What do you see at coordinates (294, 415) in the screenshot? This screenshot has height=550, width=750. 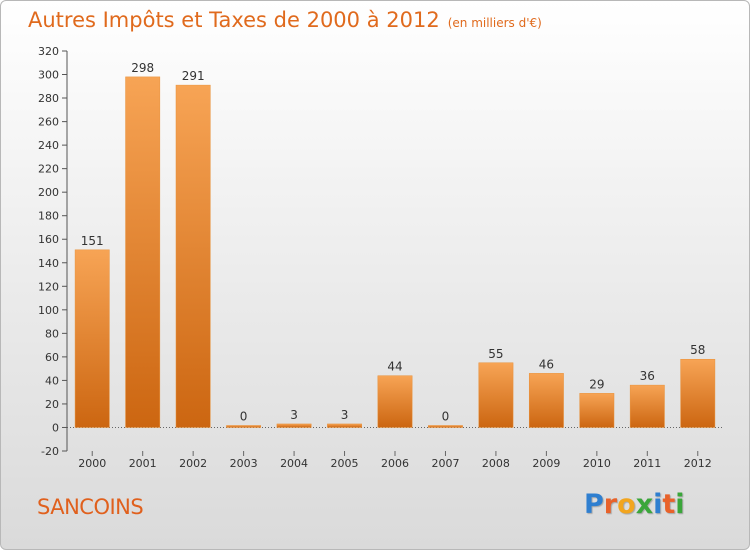 I see `value-label-2004: 3` at bounding box center [294, 415].